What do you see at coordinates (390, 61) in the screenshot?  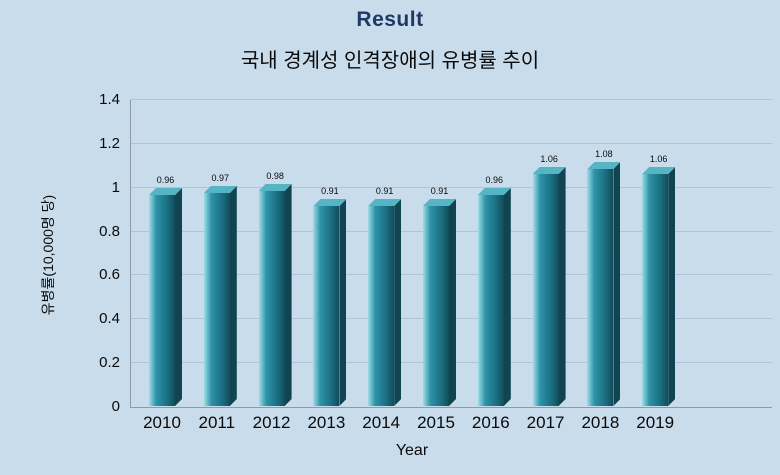 I see `chart-subtitle: 국내 경계성 인격장애의 유병률 추이` at bounding box center [390, 61].